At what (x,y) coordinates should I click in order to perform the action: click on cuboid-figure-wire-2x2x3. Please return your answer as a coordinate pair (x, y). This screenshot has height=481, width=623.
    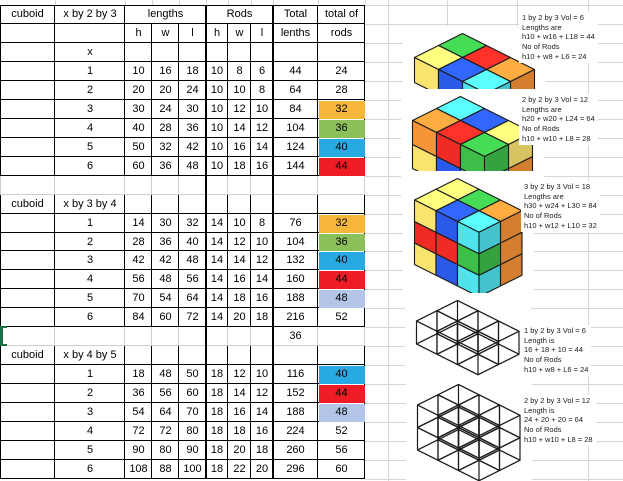
    Looking at the image, I should click on (469, 429).